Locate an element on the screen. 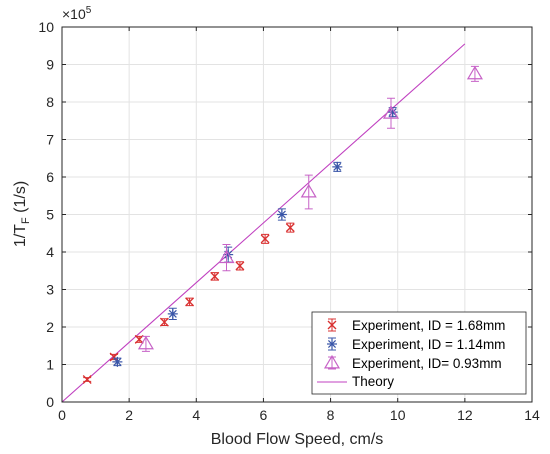  x-tick-label: 6 is located at coordinates (264, 415).